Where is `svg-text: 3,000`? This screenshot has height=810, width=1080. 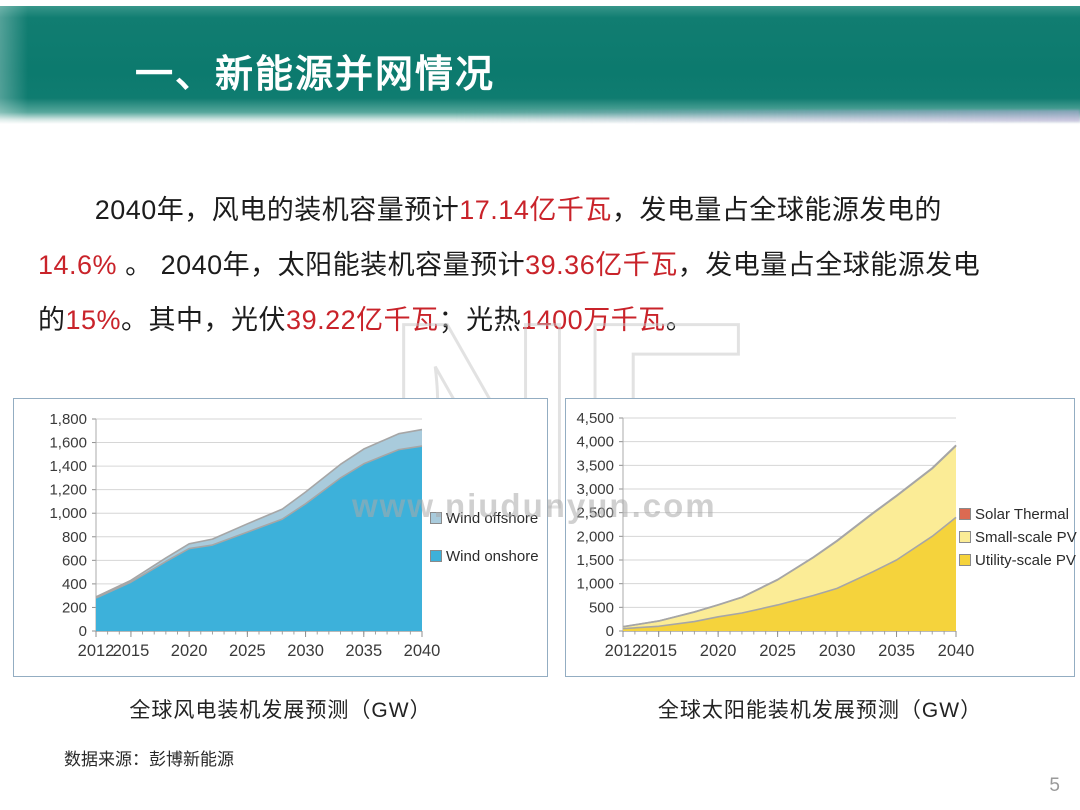 svg-text: 3,000 is located at coordinates (595, 489).